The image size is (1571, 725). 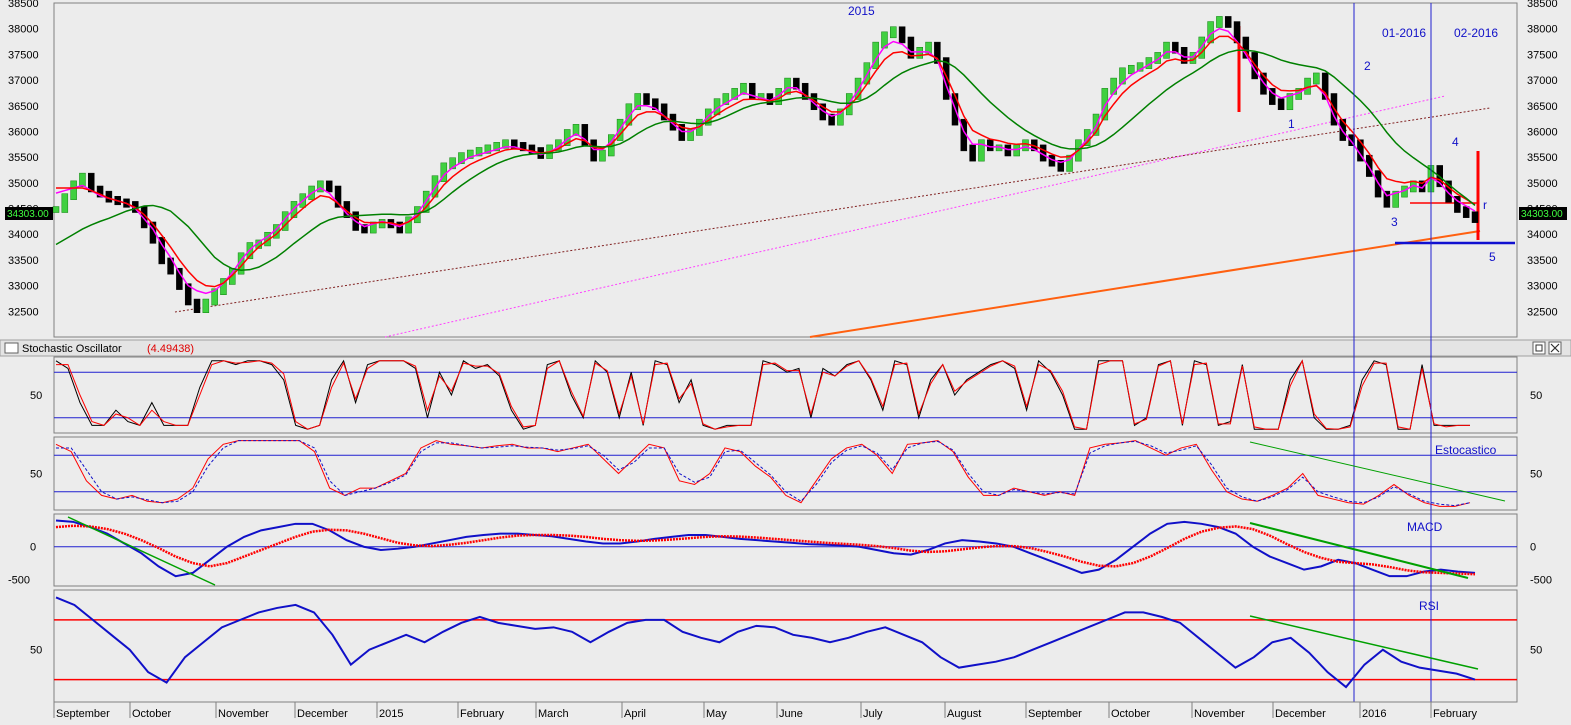 I want to click on price-tick-label-right: 33000, so click(x=1542, y=287).